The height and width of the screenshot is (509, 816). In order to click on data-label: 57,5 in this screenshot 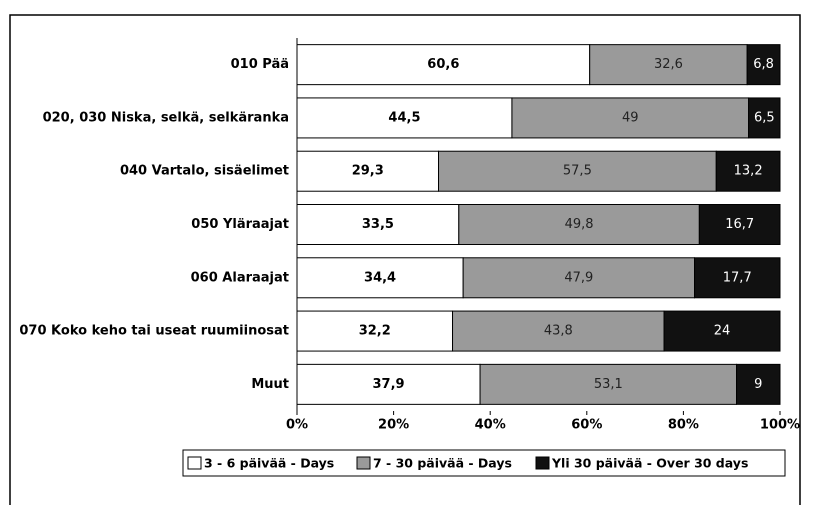, I will do `click(577, 171)`.